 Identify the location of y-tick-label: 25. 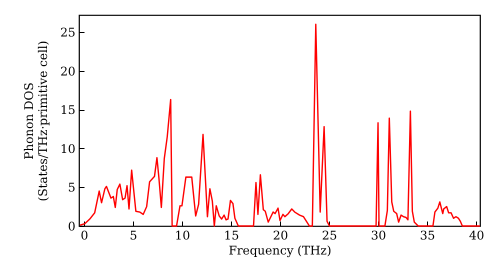
(68, 33).